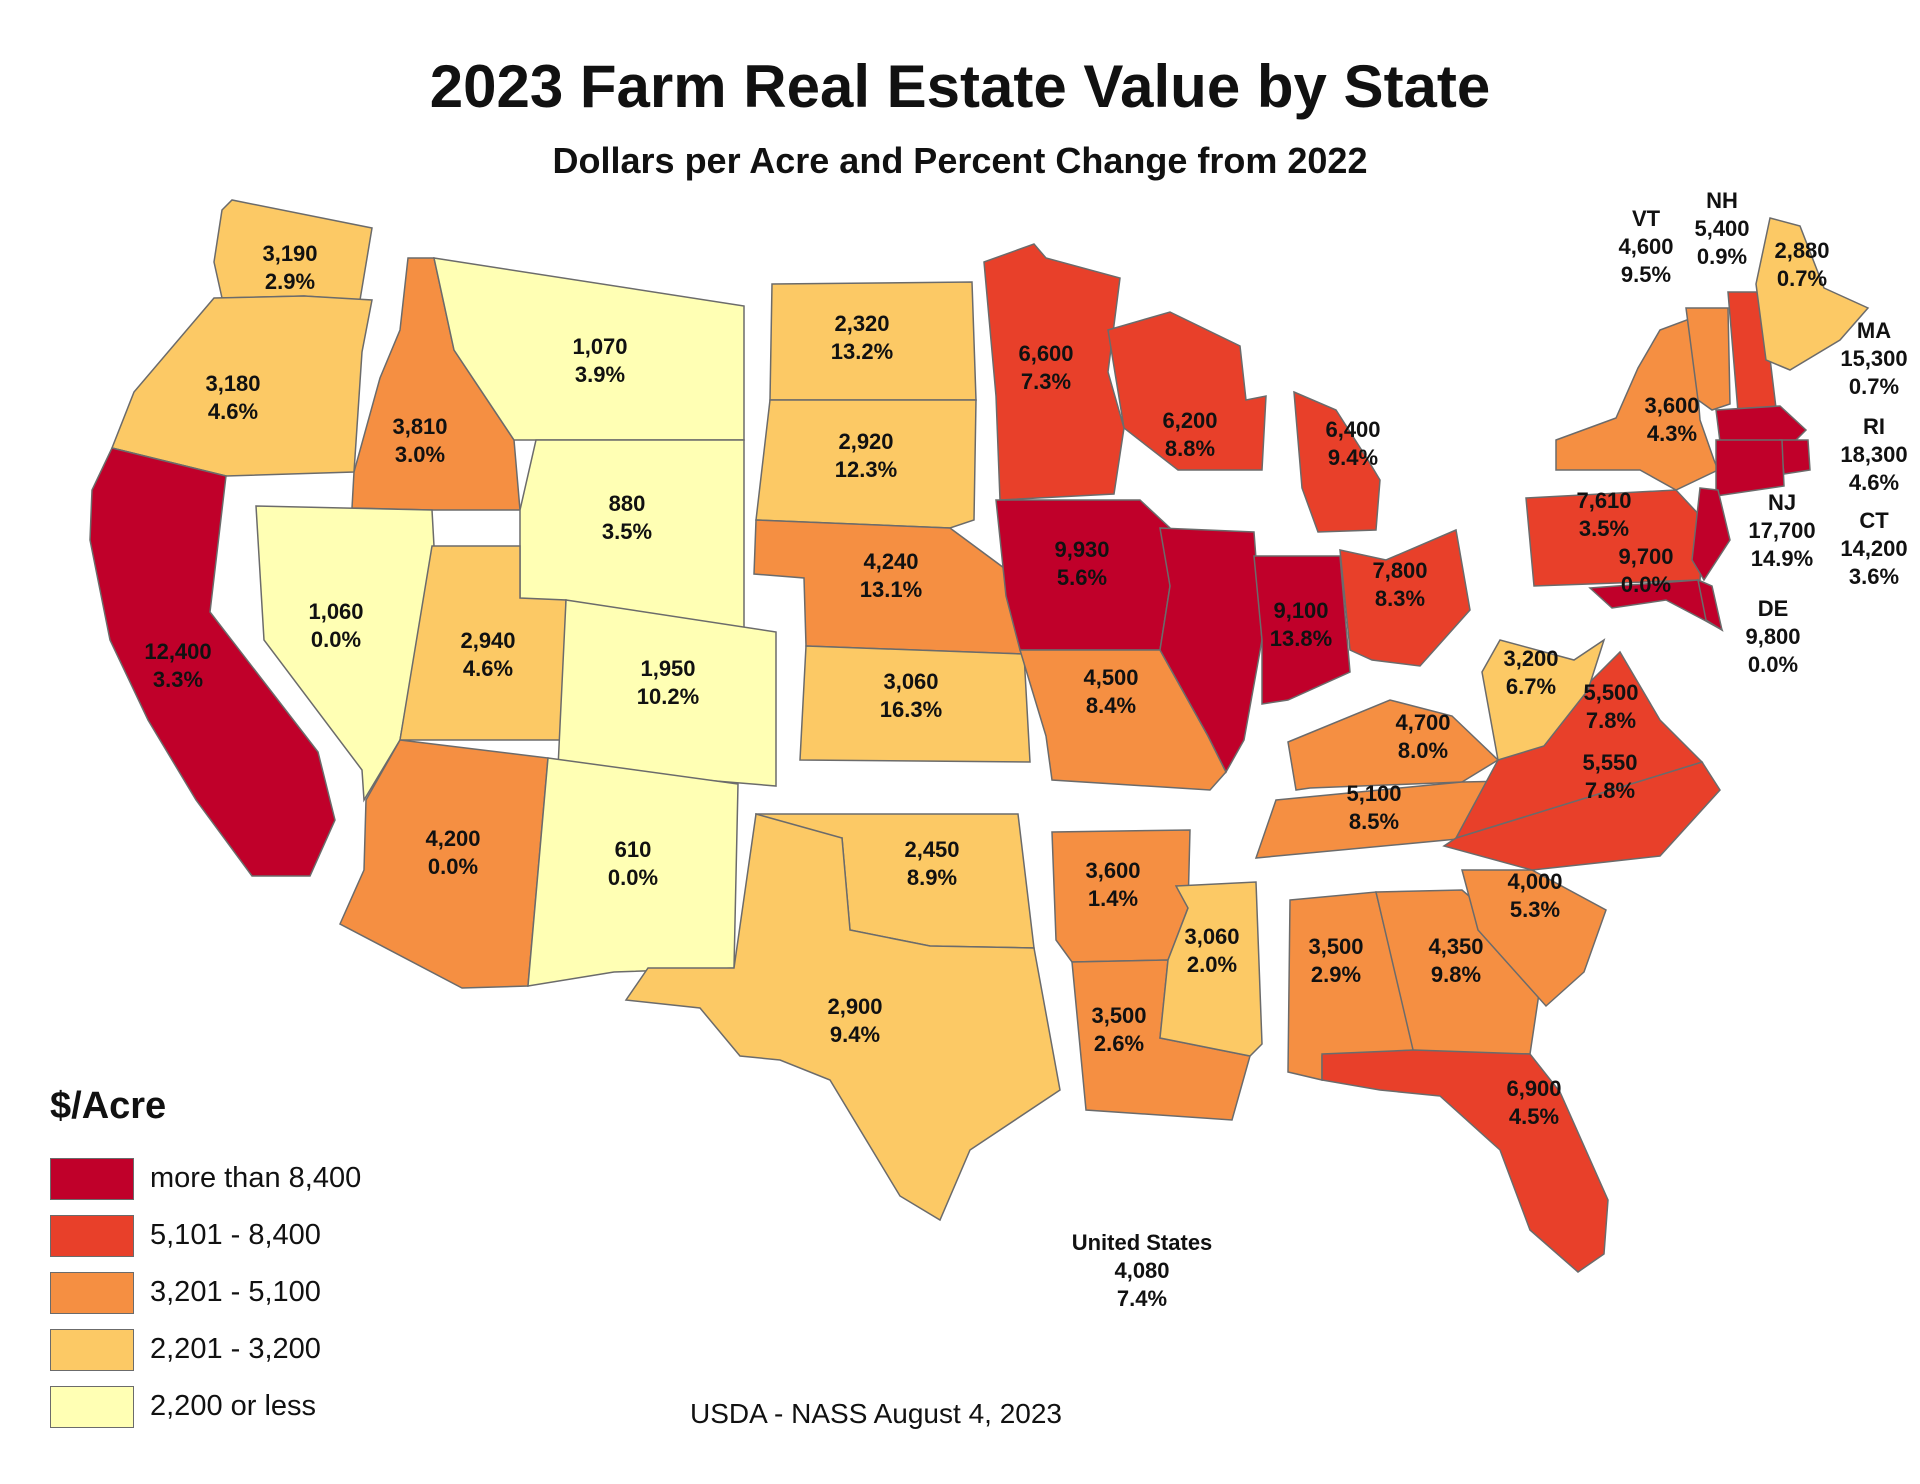 This screenshot has width=1920, height=1484. What do you see at coordinates (599, 346) in the screenshot?
I see `label-mt-value: 1,070` at bounding box center [599, 346].